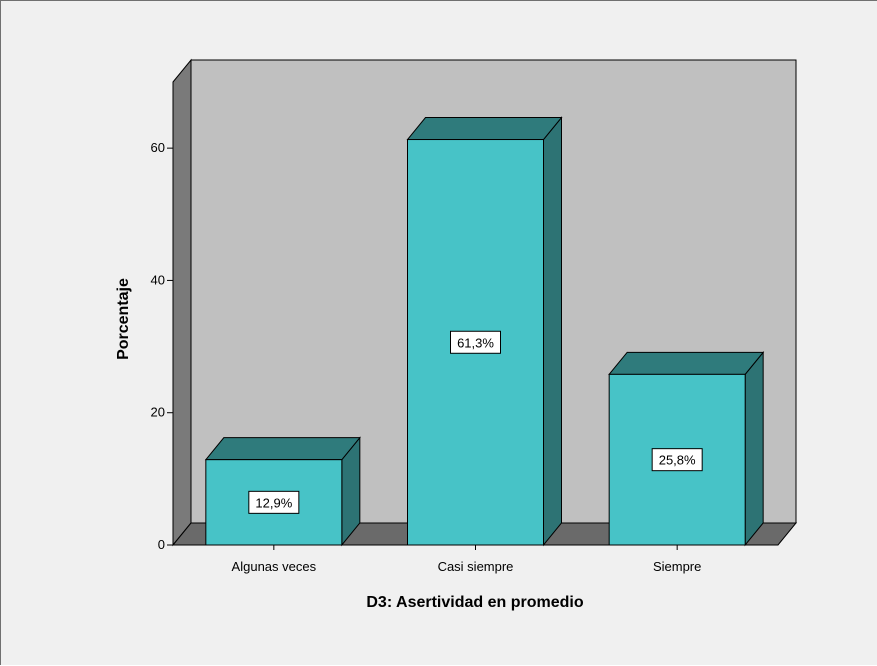  Describe the element at coordinates (123, 319) in the screenshot. I see `y-axis-title: Porcentaje` at that location.